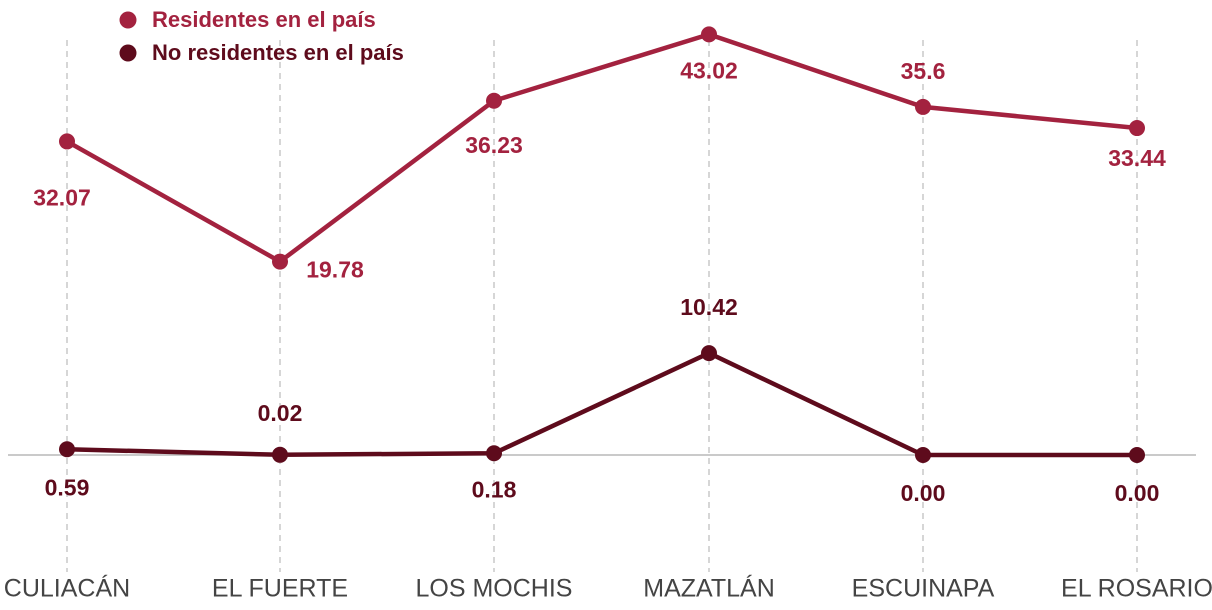 This screenshot has height=610, width=1212. I want to click on data-label: 10.42, so click(709, 307).